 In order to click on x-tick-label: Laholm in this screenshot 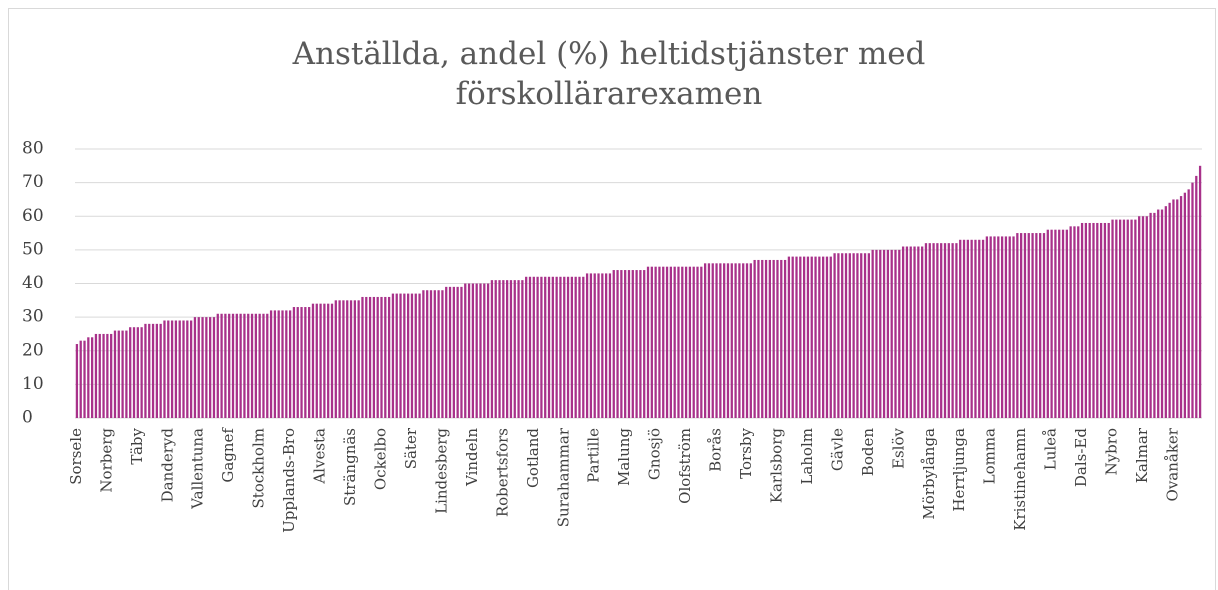, I will do `click(807, 456)`.